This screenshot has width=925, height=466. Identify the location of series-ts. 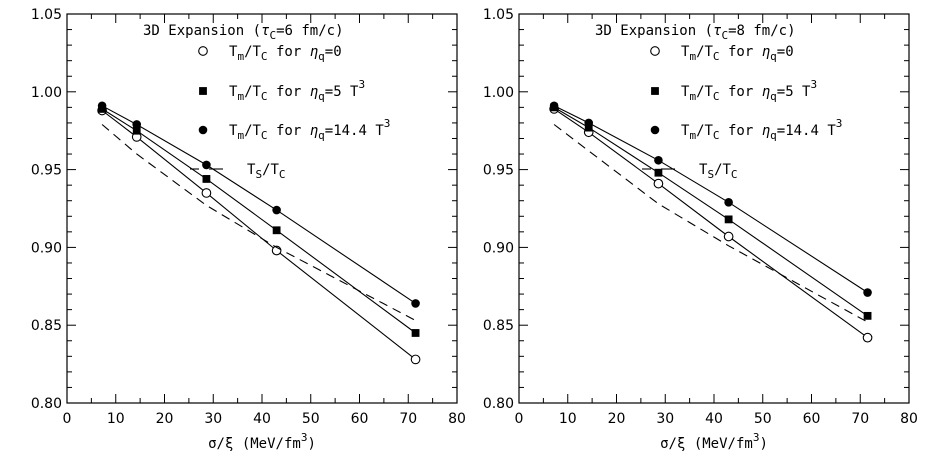
(258, 222).